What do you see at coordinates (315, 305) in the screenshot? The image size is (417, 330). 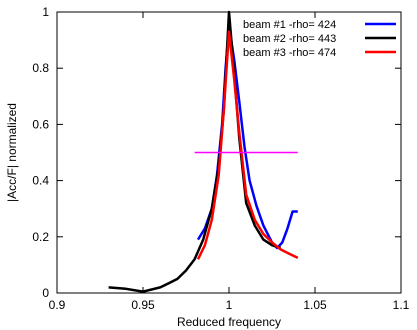 I see `x-tick-label: 1.05` at bounding box center [315, 305].